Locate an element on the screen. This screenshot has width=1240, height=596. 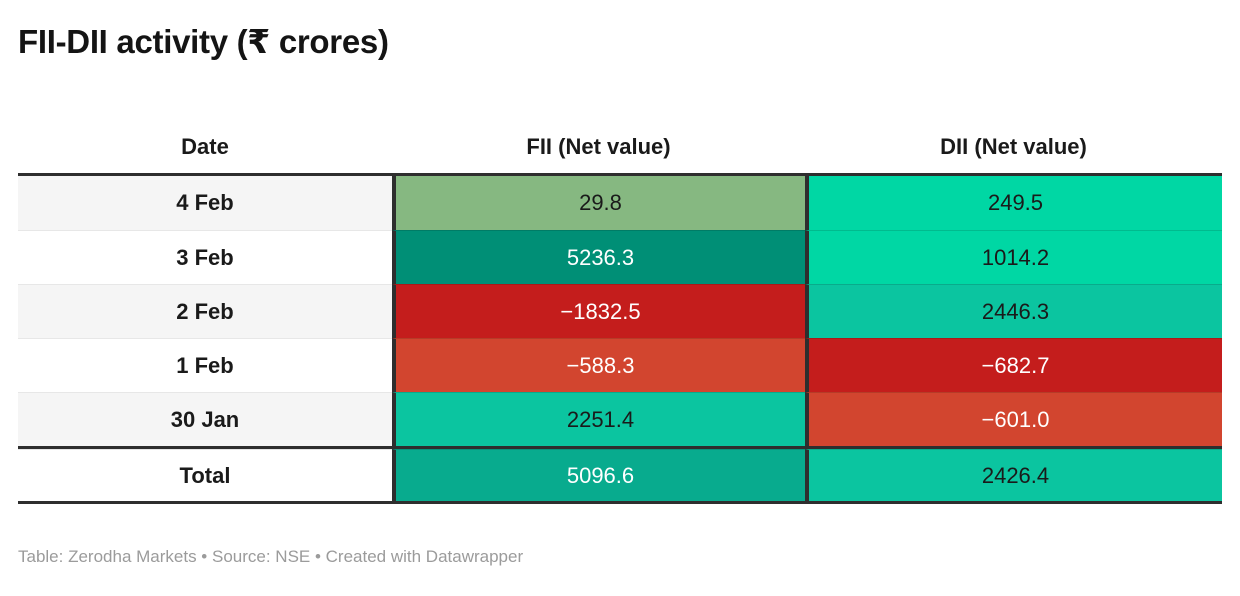
column-header-dii: DII (Net value) is located at coordinates (1013, 146).